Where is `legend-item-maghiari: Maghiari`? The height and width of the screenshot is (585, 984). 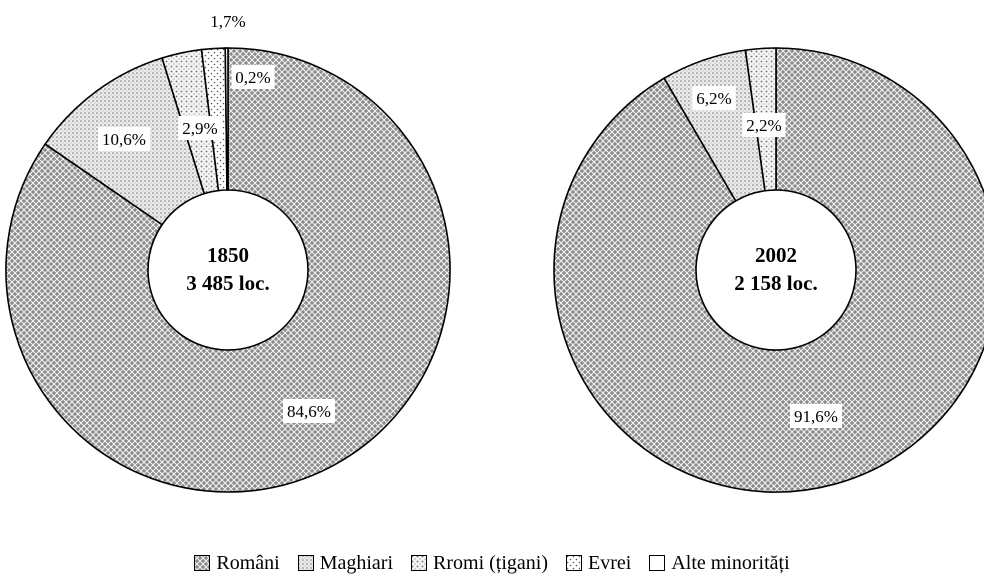 legend-item-maghiari: Maghiari is located at coordinates (345, 563).